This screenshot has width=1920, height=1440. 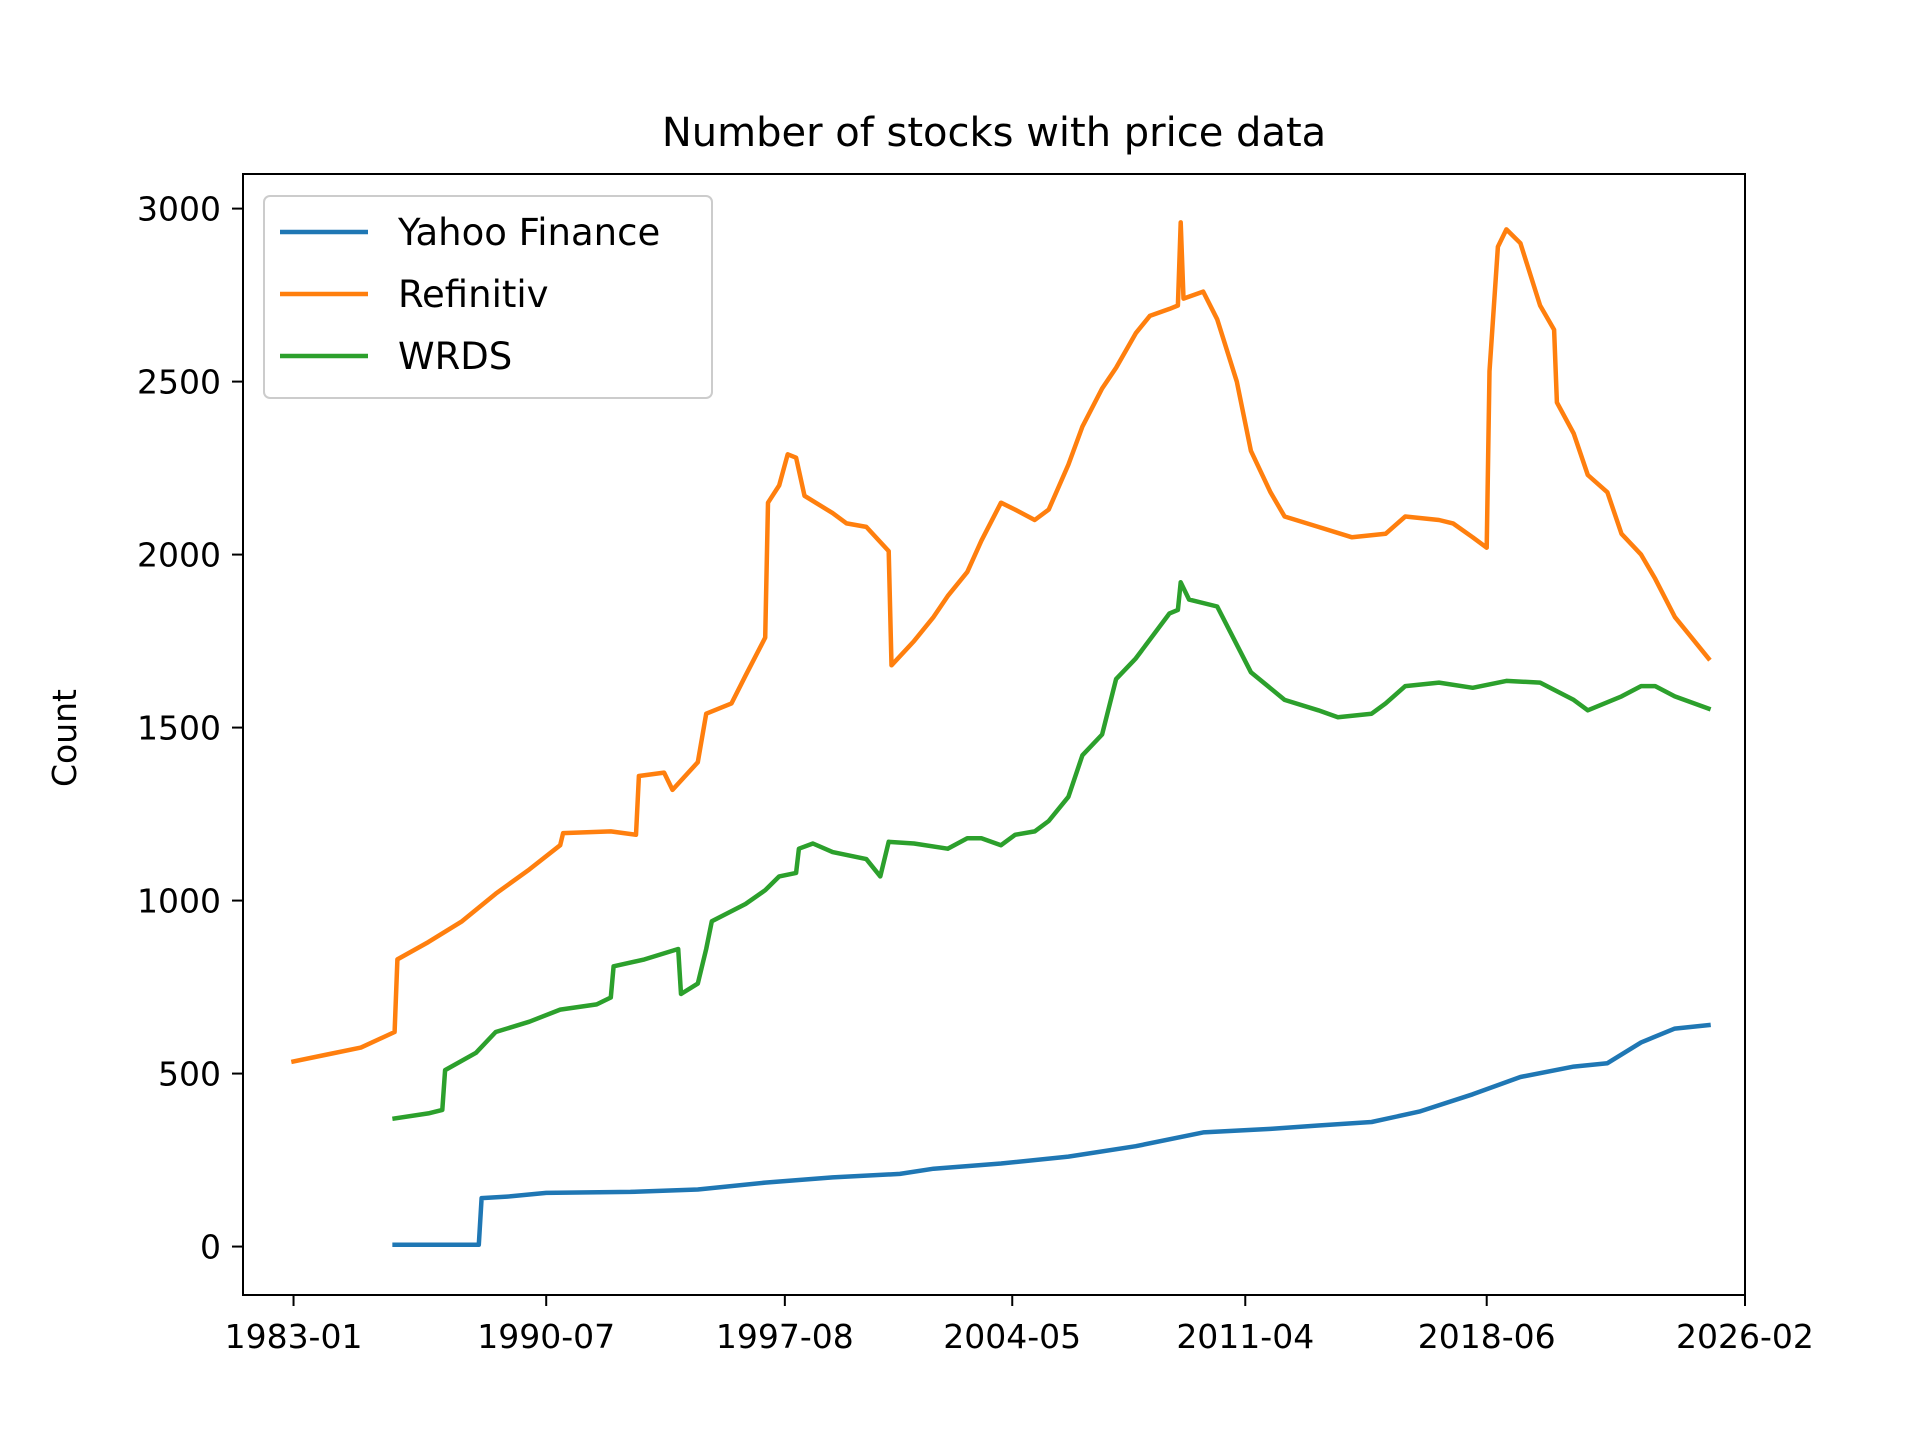 I want to click on y-tick-label: 2500, so click(x=179, y=382).